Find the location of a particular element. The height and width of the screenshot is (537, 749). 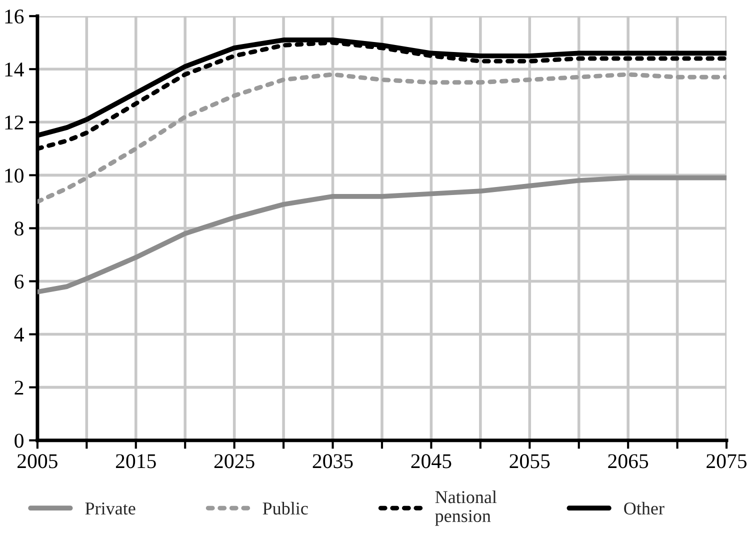

x-tick-label: 2035 is located at coordinates (332, 461).